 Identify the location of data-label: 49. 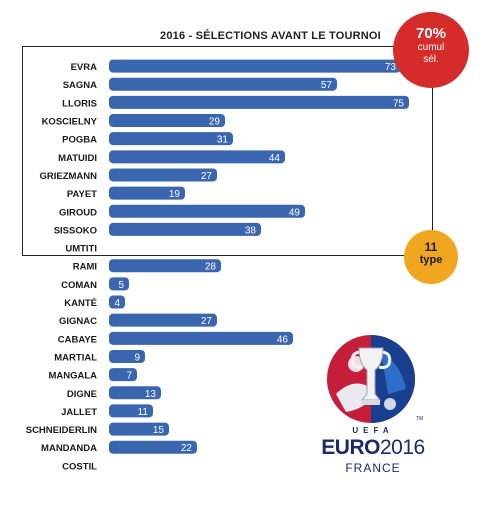
(295, 212).